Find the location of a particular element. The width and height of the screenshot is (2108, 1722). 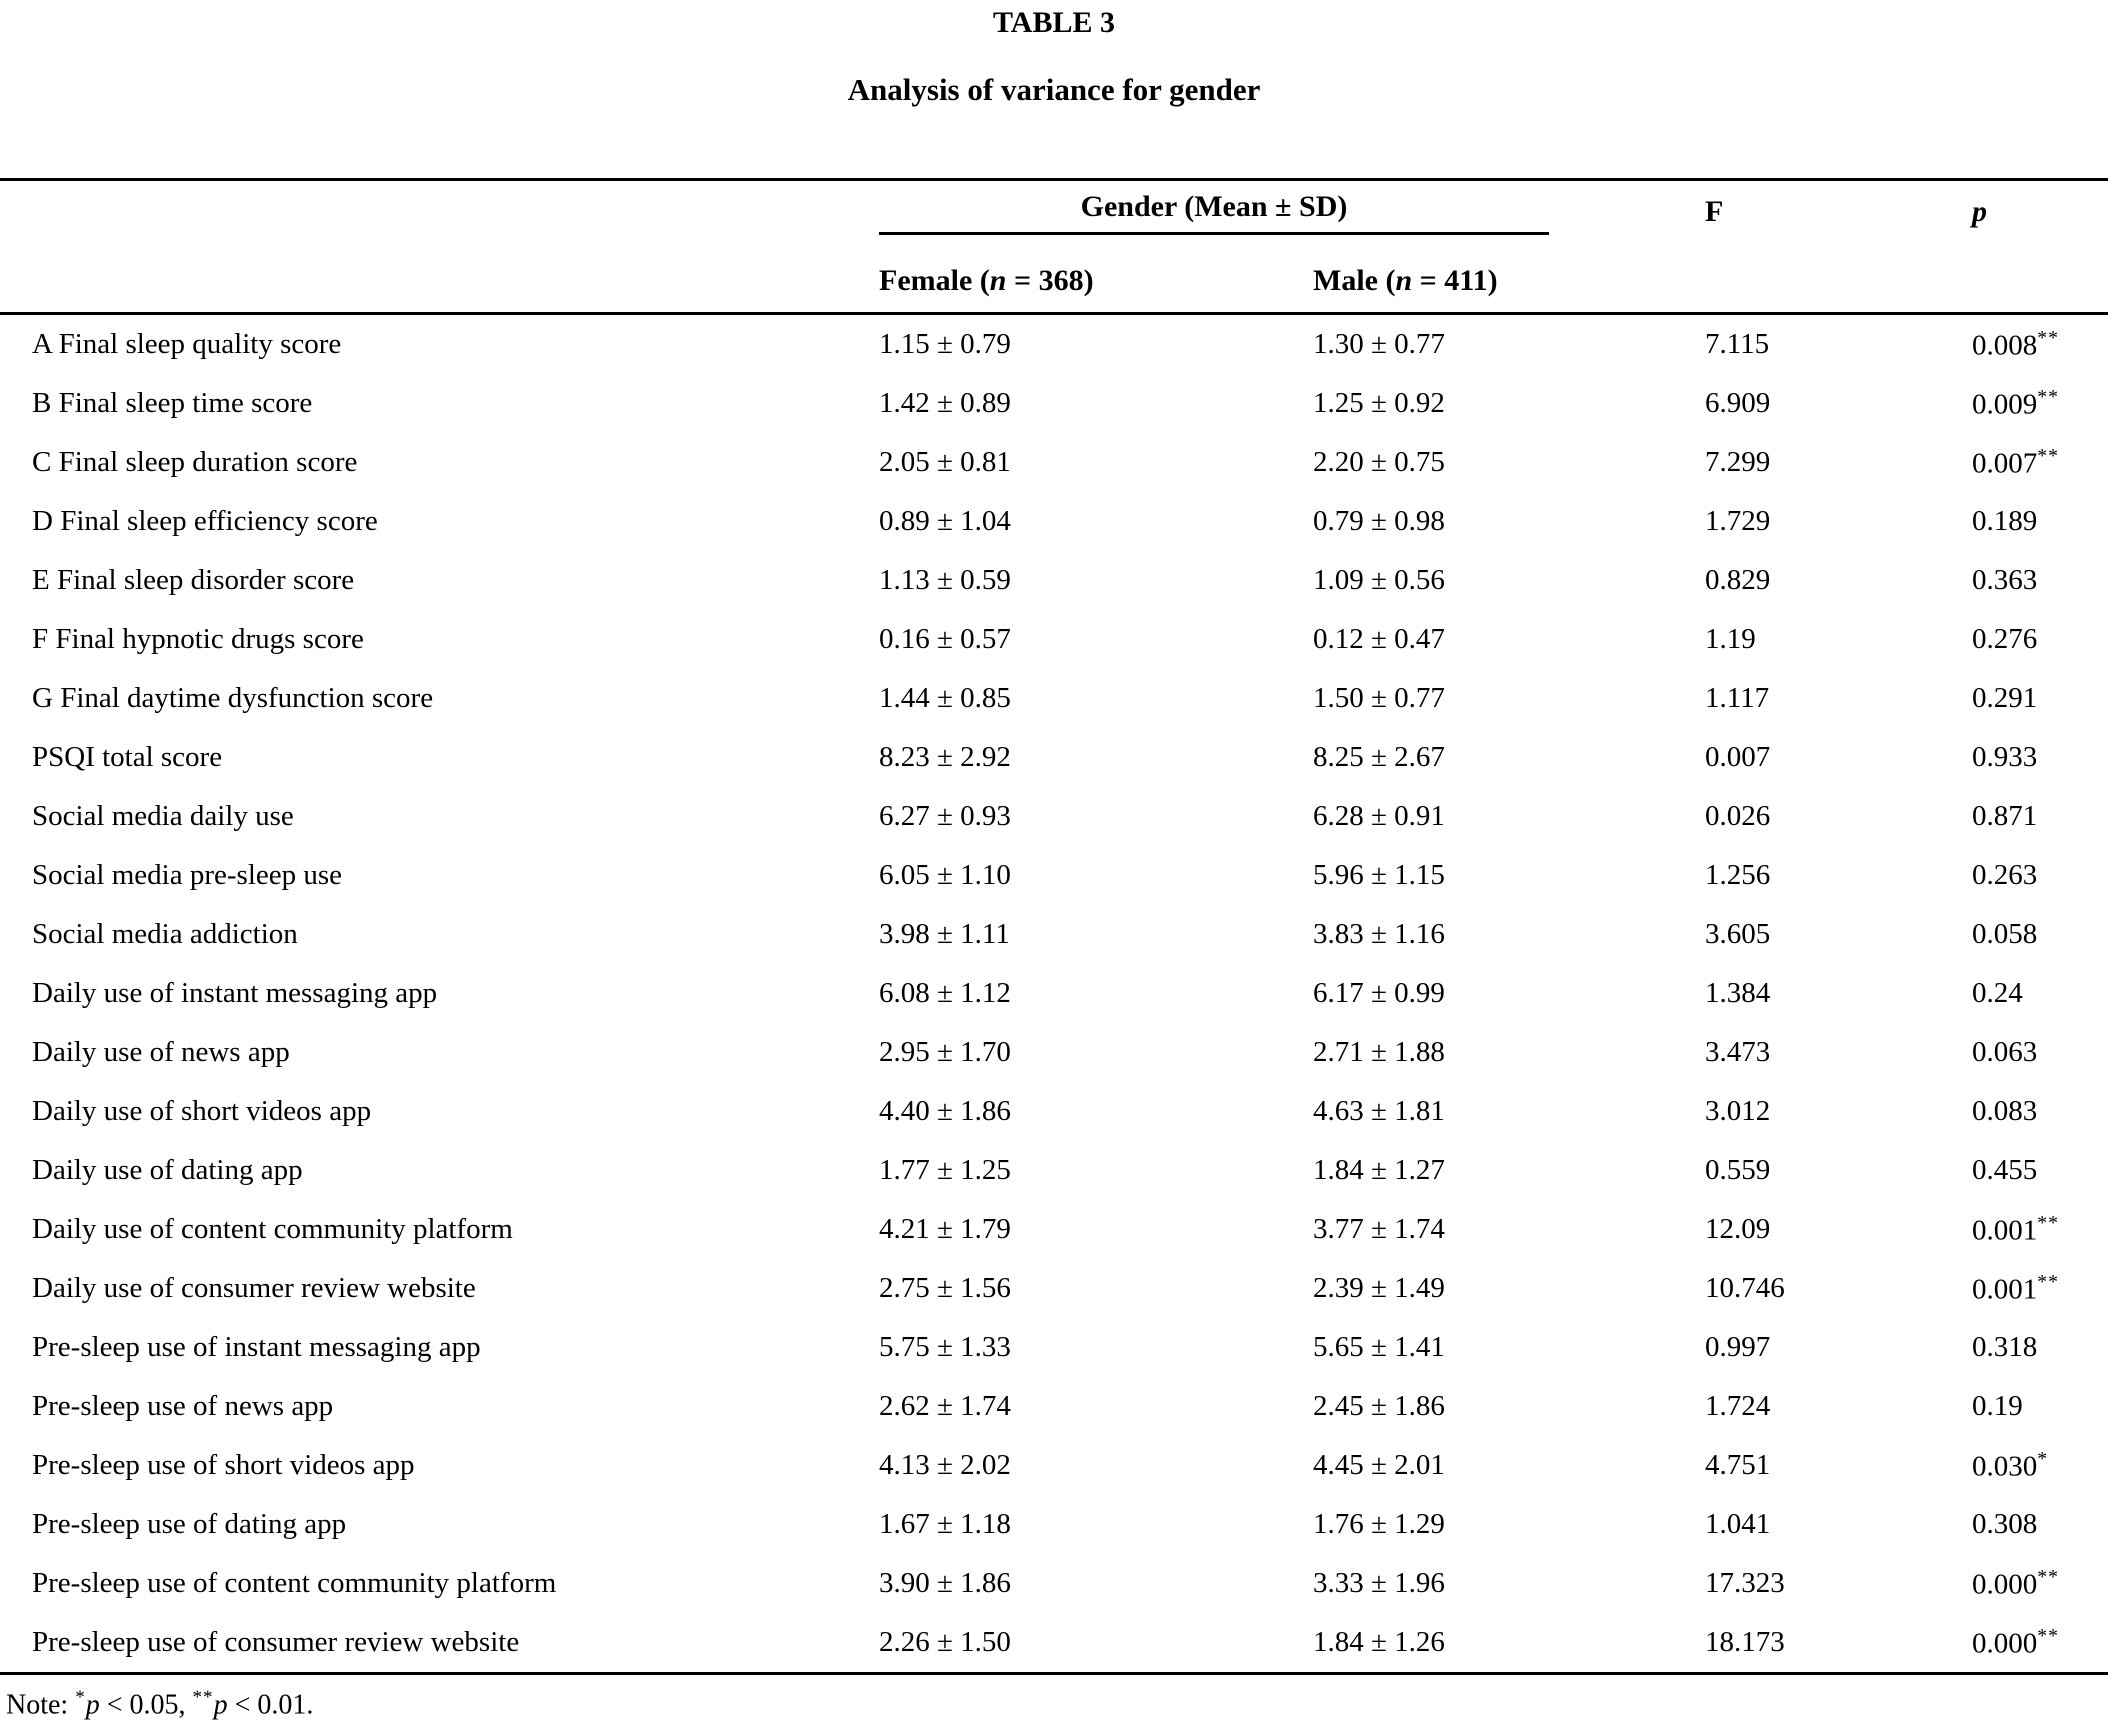

male-value: 1.09 ± 0.56 is located at coordinates (1379, 580).